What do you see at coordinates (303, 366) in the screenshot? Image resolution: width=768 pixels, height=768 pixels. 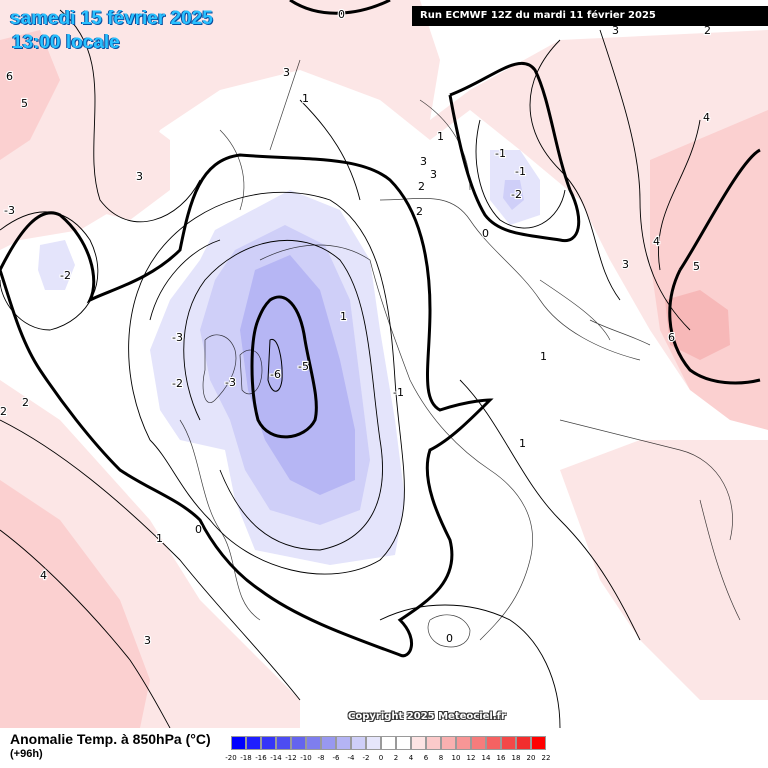 I see `contour-label: -5` at bounding box center [303, 366].